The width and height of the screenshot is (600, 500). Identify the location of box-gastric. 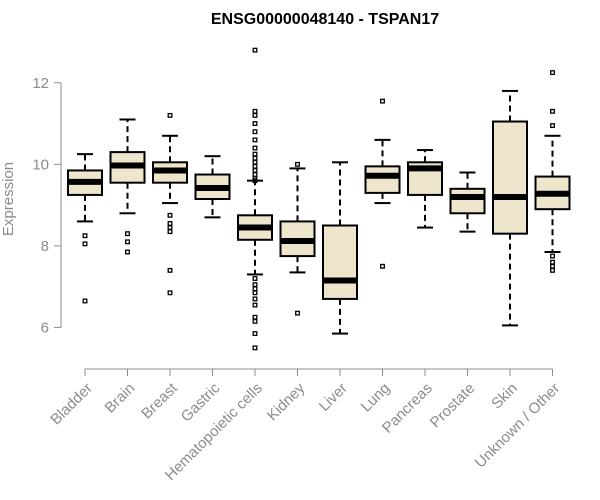
(212, 187).